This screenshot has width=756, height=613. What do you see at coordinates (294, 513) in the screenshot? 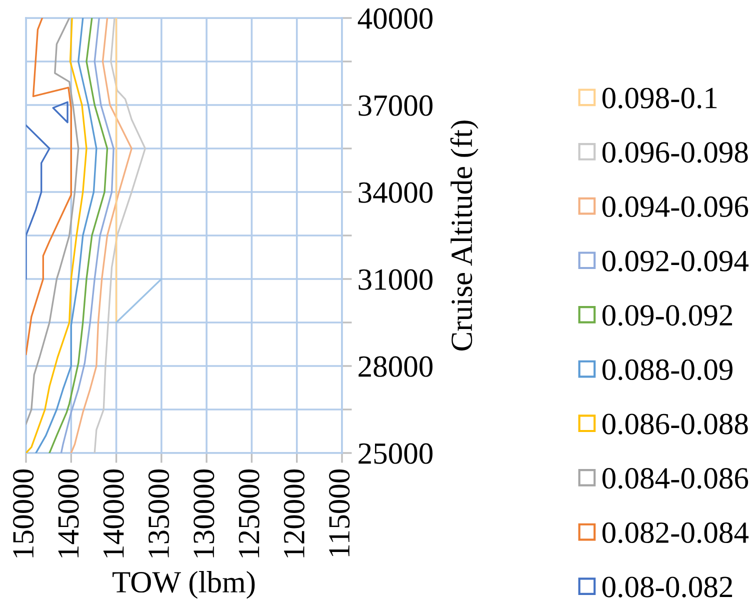
I see `x-tick-label: 120000` at bounding box center [294, 513].